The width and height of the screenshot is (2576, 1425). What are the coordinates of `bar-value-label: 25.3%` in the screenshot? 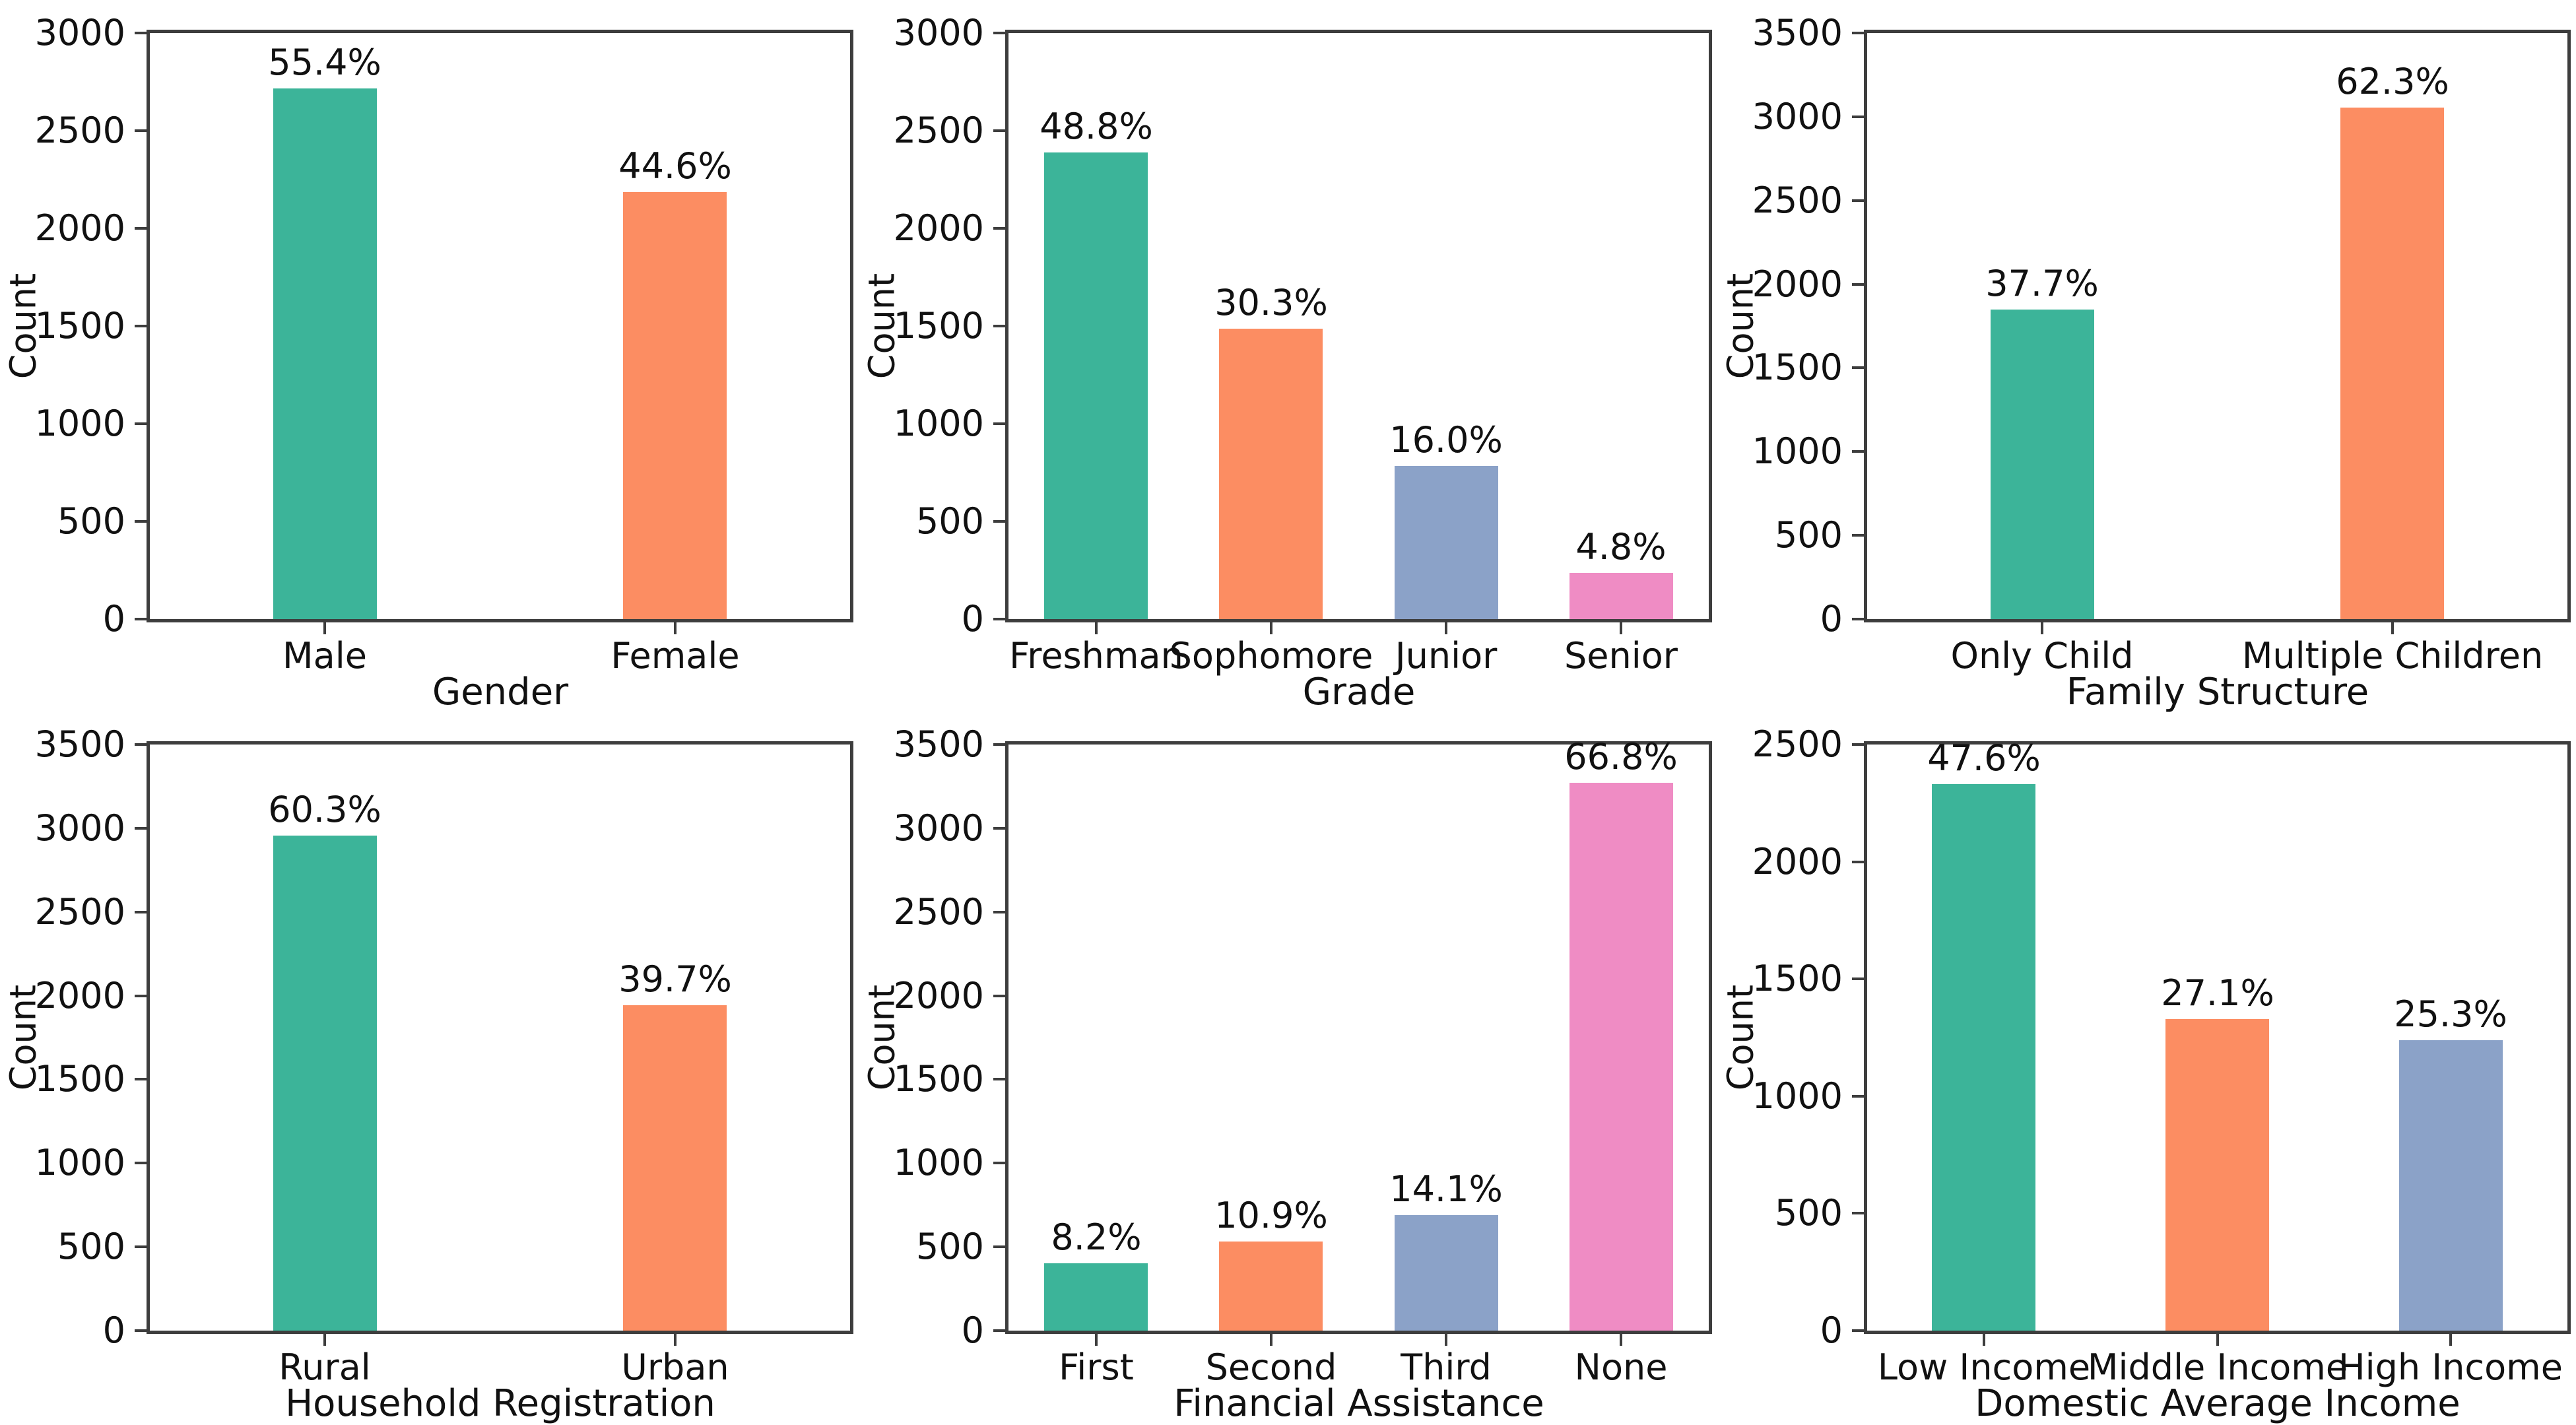 It's located at (2450, 1014).